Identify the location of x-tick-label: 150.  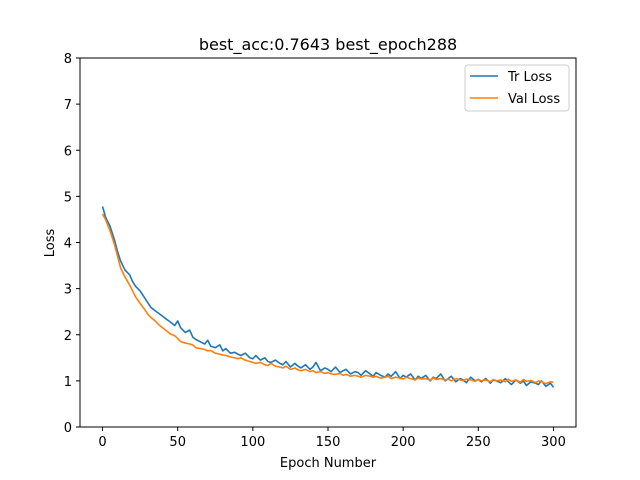
(328, 442).